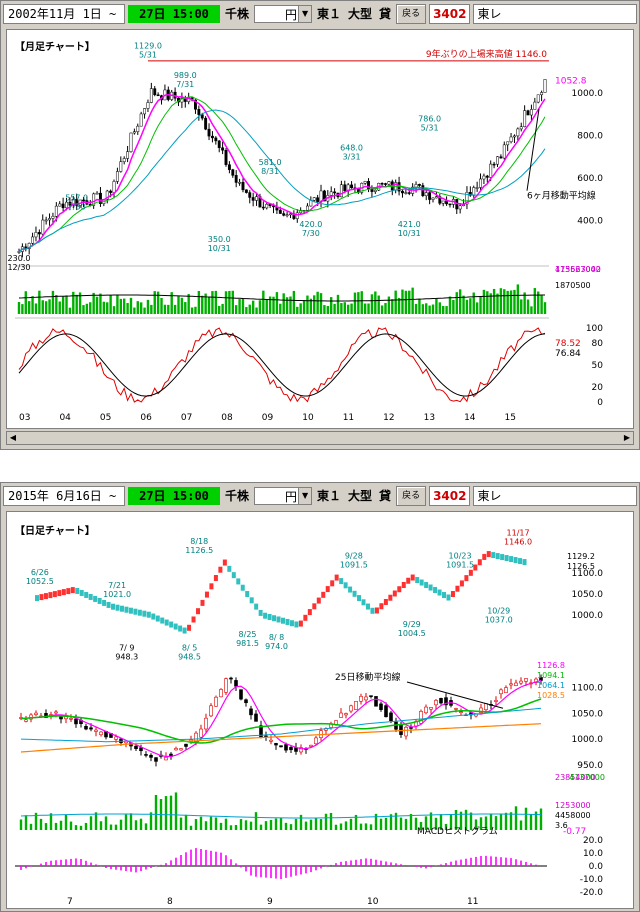  Describe the element at coordinates (373, 902) in the screenshot. I see `month-label: 10` at that location.